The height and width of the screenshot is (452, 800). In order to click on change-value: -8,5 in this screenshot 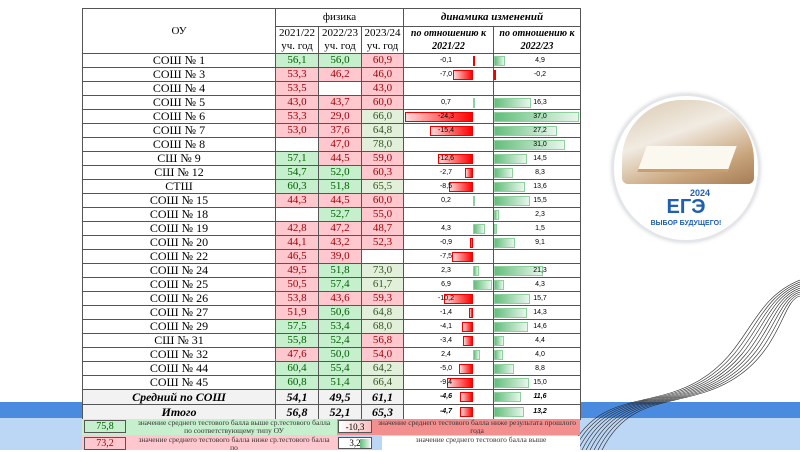, I will do `click(446, 186)`.